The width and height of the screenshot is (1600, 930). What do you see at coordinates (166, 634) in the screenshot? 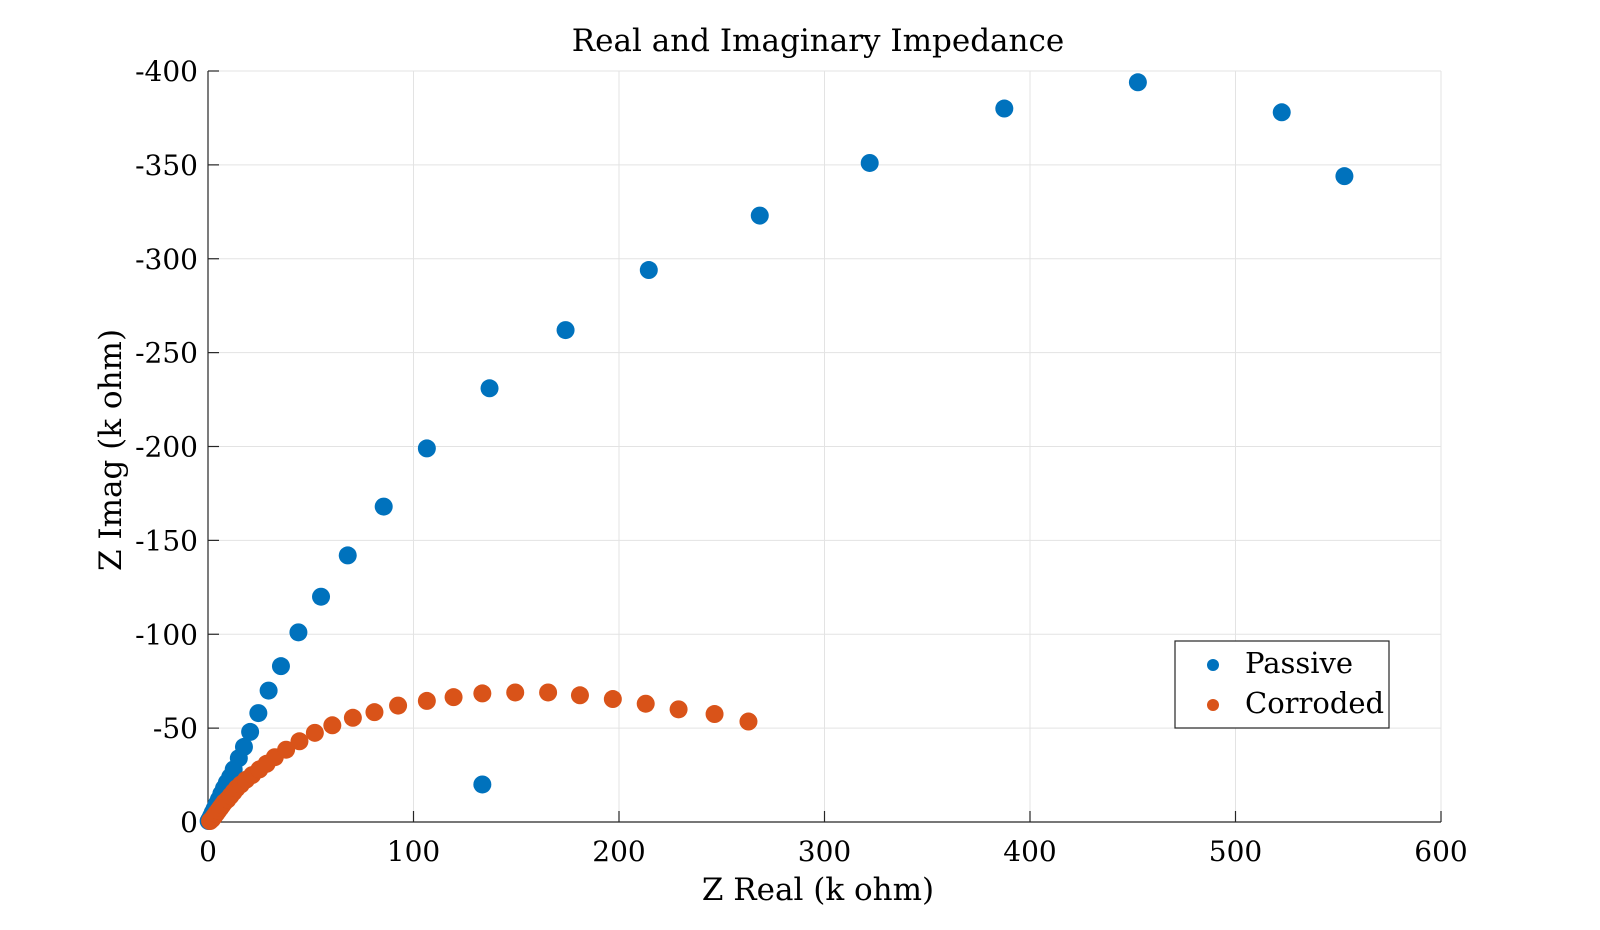
I see `y-tick-label: -100` at bounding box center [166, 634].